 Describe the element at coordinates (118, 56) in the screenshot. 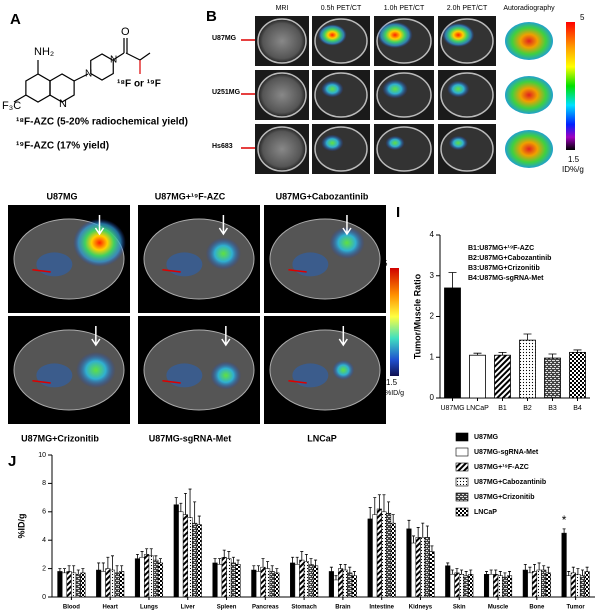

I see `bond` at that location.